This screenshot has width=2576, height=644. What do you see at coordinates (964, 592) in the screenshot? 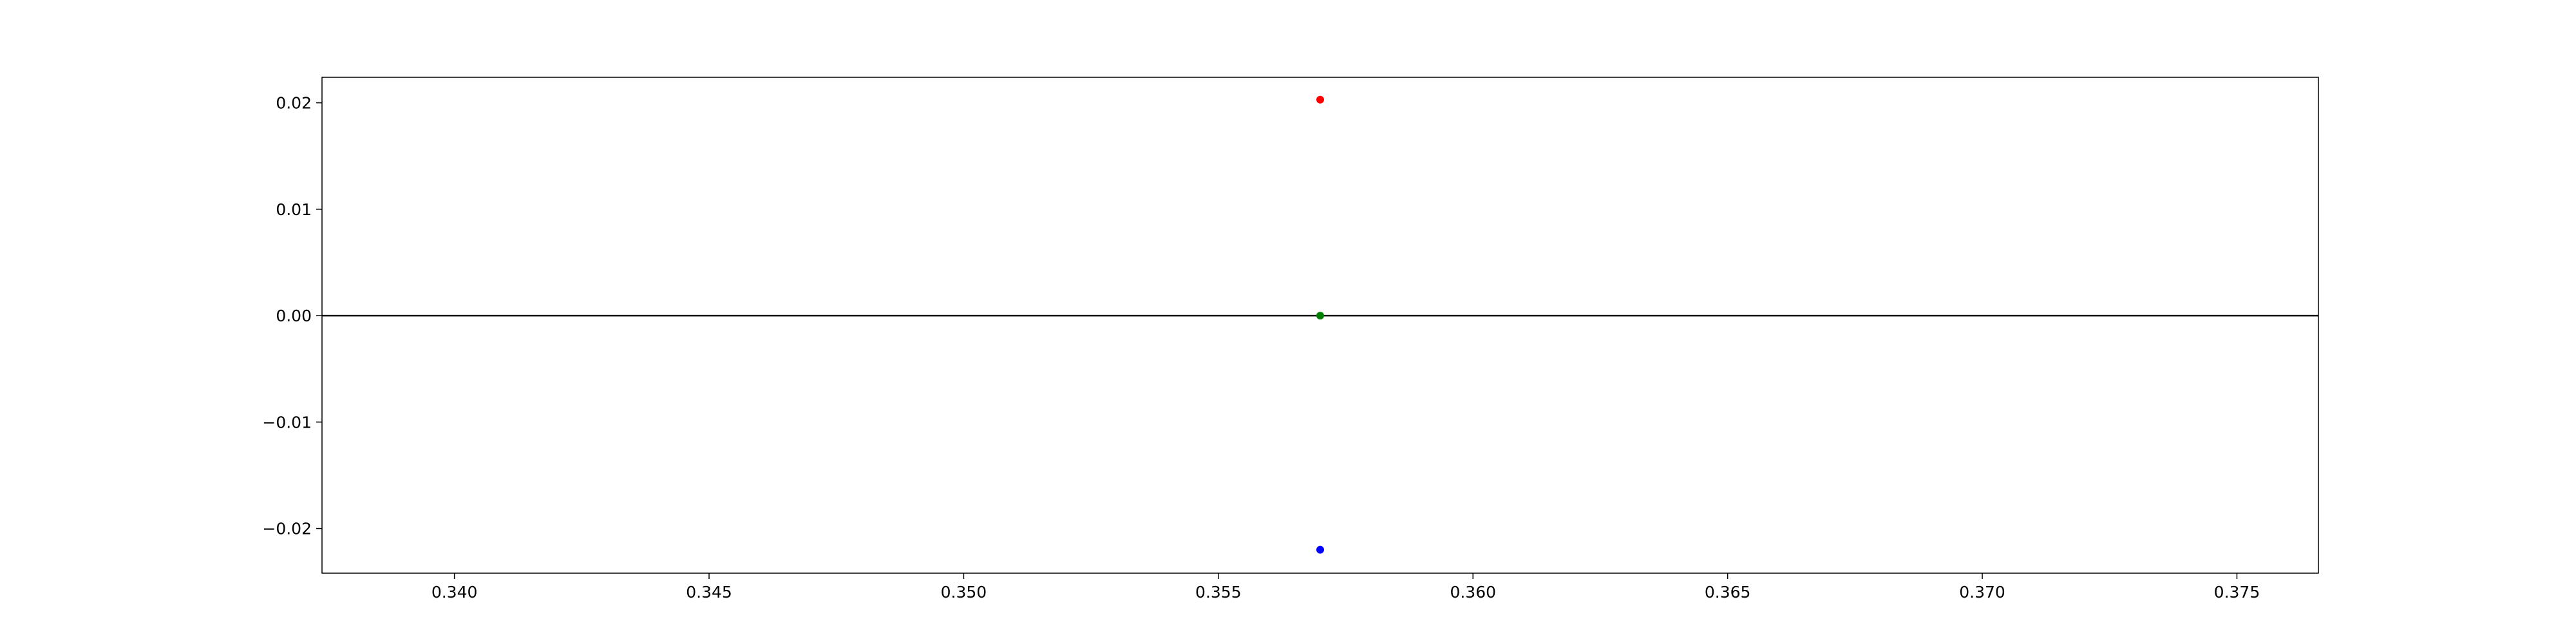
I see `x-tick-label: 0.350` at bounding box center [964, 592].